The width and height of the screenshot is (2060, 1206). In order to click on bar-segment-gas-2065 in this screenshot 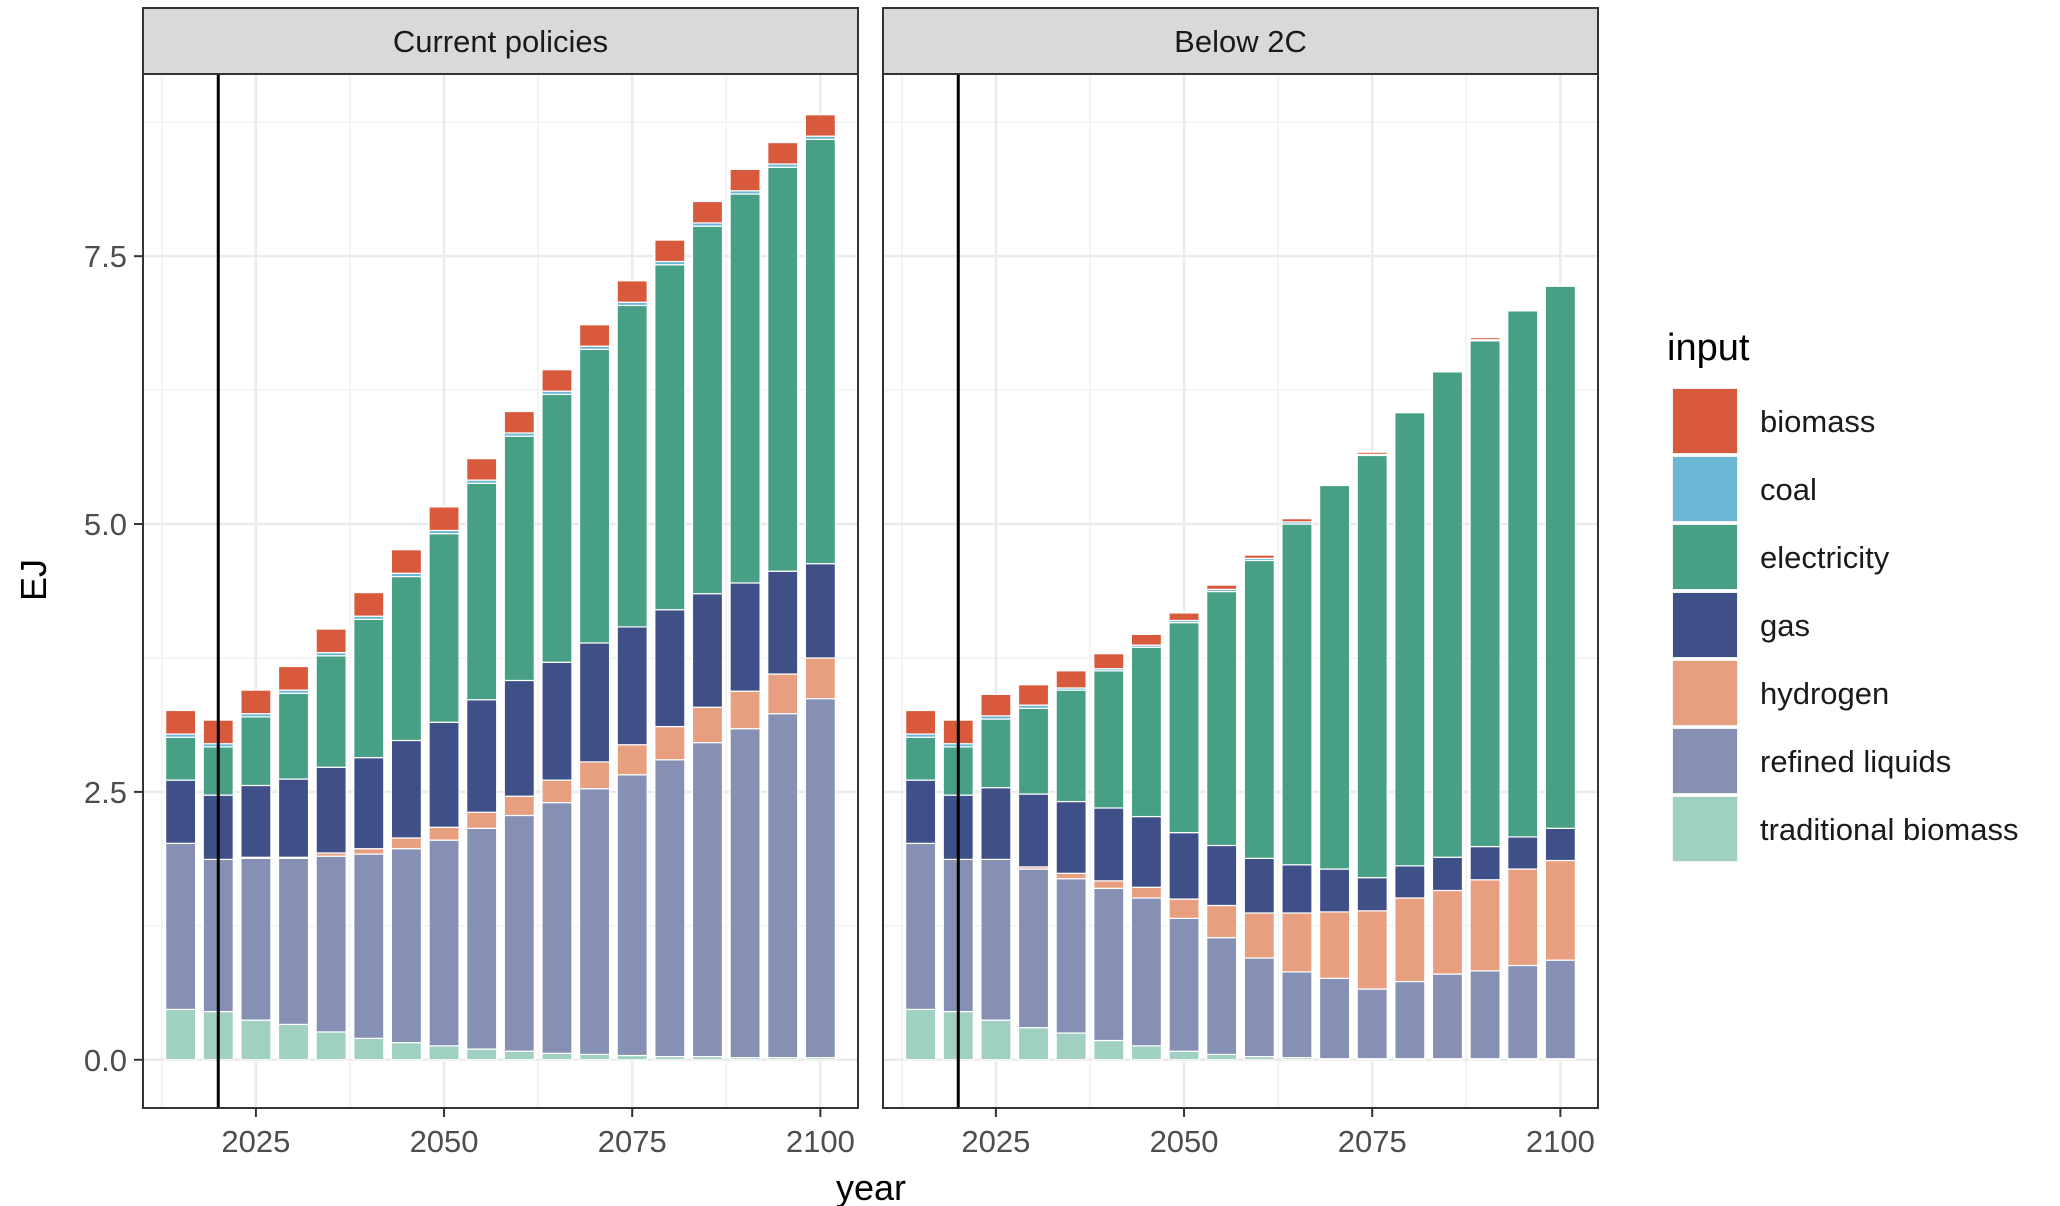, I will do `click(557, 721)`.